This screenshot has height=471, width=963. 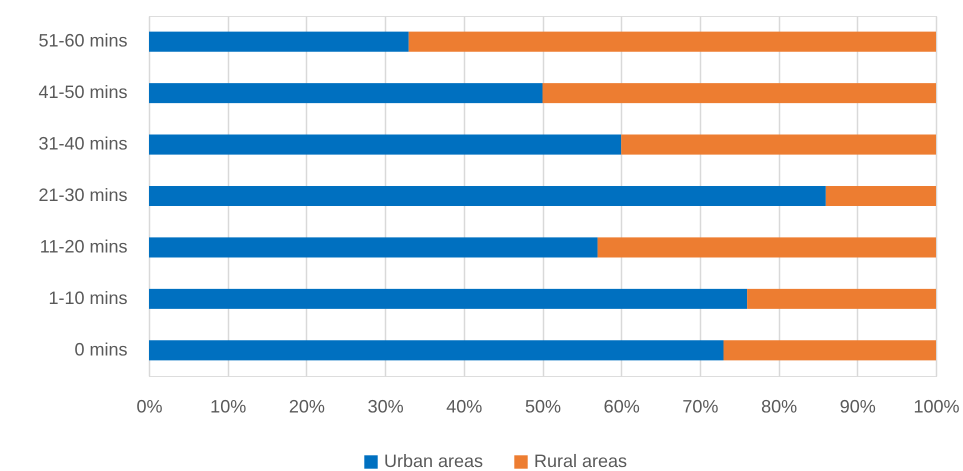 I want to click on y-tick-label: 41-50 mins, so click(x=83, y=92).